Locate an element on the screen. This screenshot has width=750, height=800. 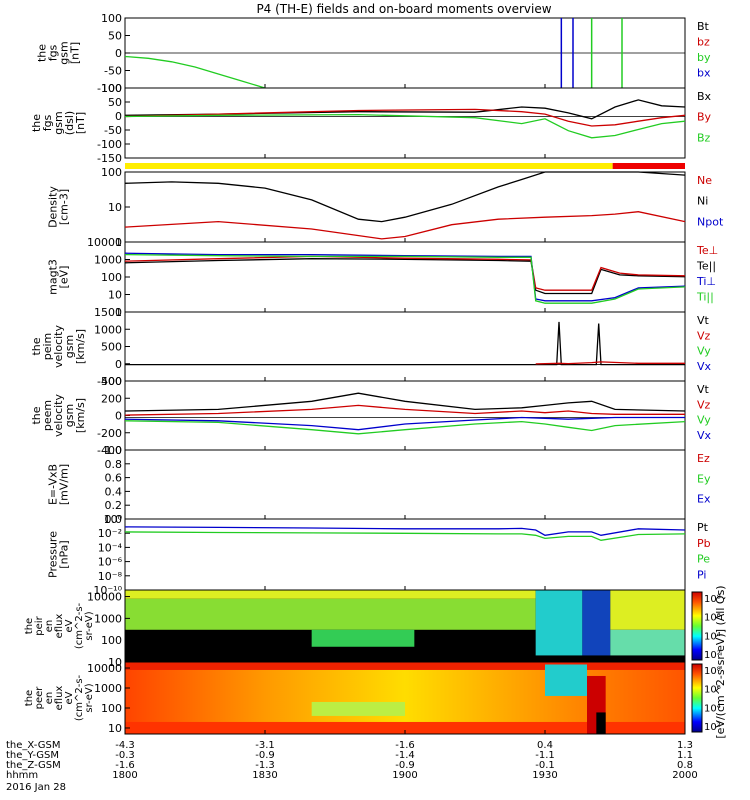
x-row-value: 1830 is located at coordinates (264, 775).